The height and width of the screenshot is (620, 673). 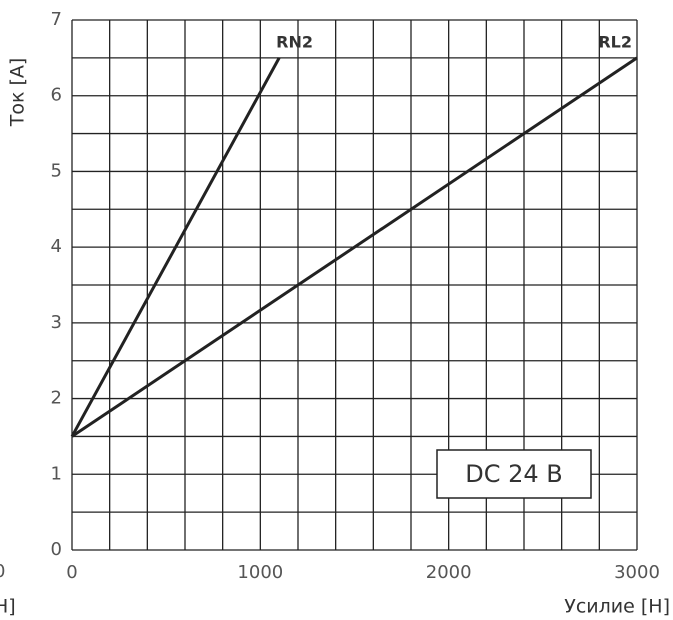 What do you see at coordinates (260, 572) in the screenshot?
I see `x-tick-label: 1000` at bounding box center [260, 572].